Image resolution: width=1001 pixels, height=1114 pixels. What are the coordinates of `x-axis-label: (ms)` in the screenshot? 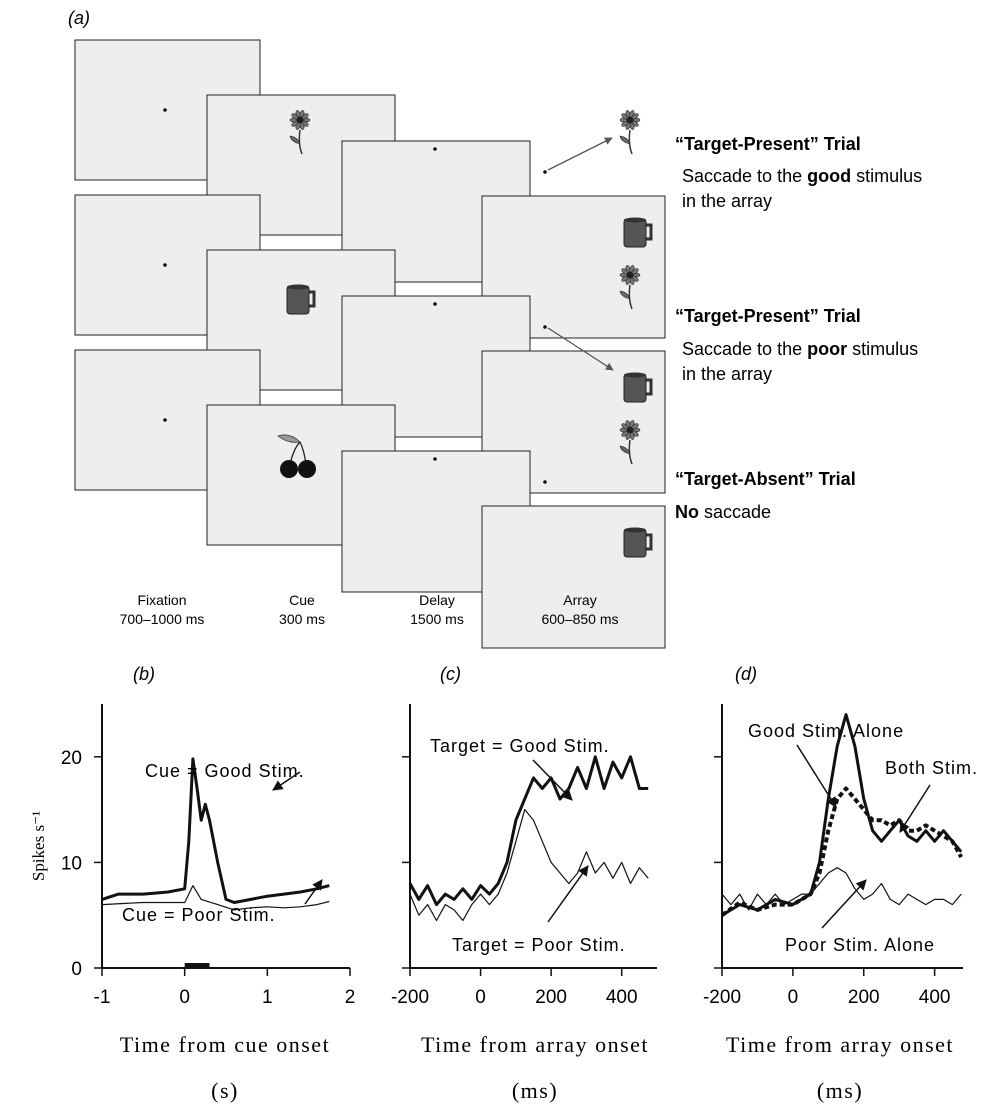 It's located at (535, 1090).